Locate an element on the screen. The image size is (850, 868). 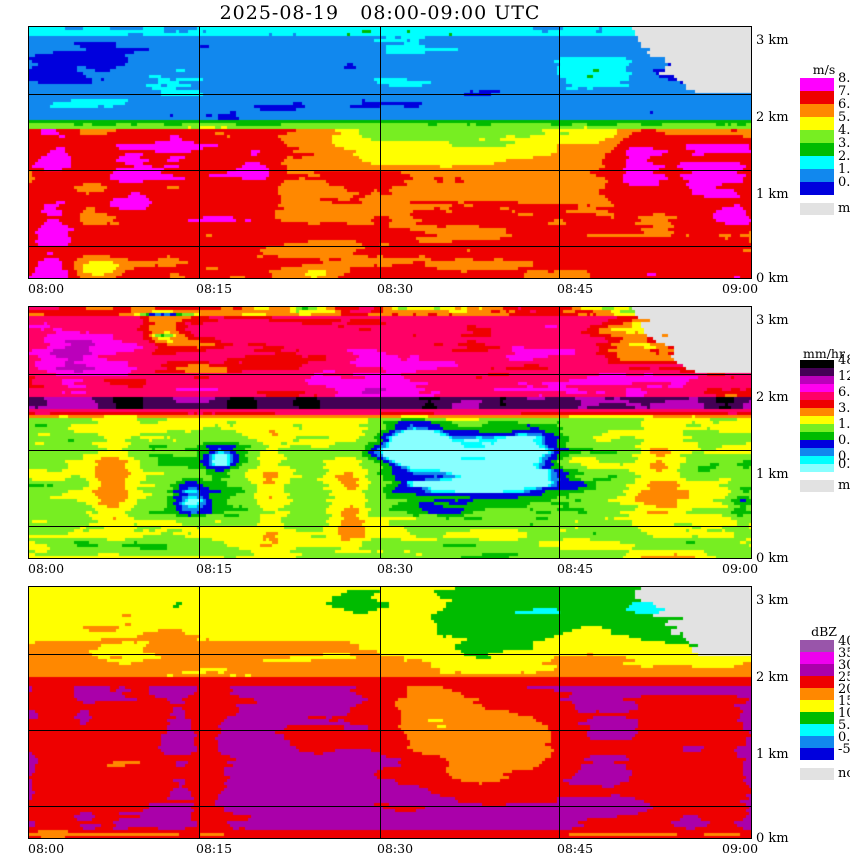
colorbar-tick-label: 25.0 is located at coordinates (844, 677).